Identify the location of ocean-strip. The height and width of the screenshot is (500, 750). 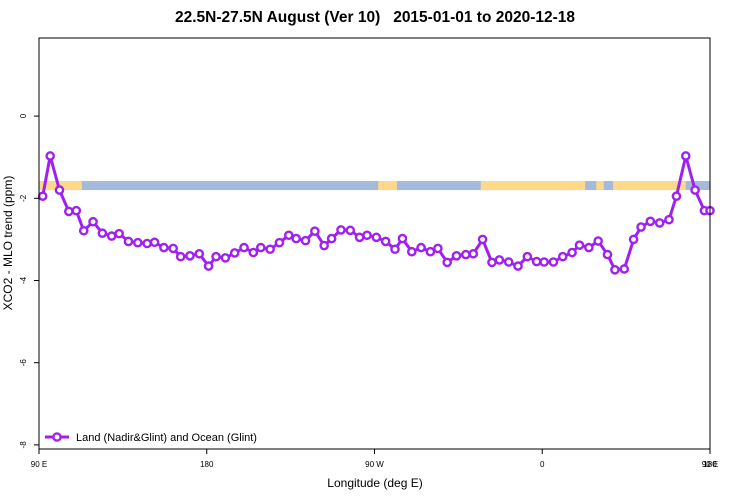
(374, 186).